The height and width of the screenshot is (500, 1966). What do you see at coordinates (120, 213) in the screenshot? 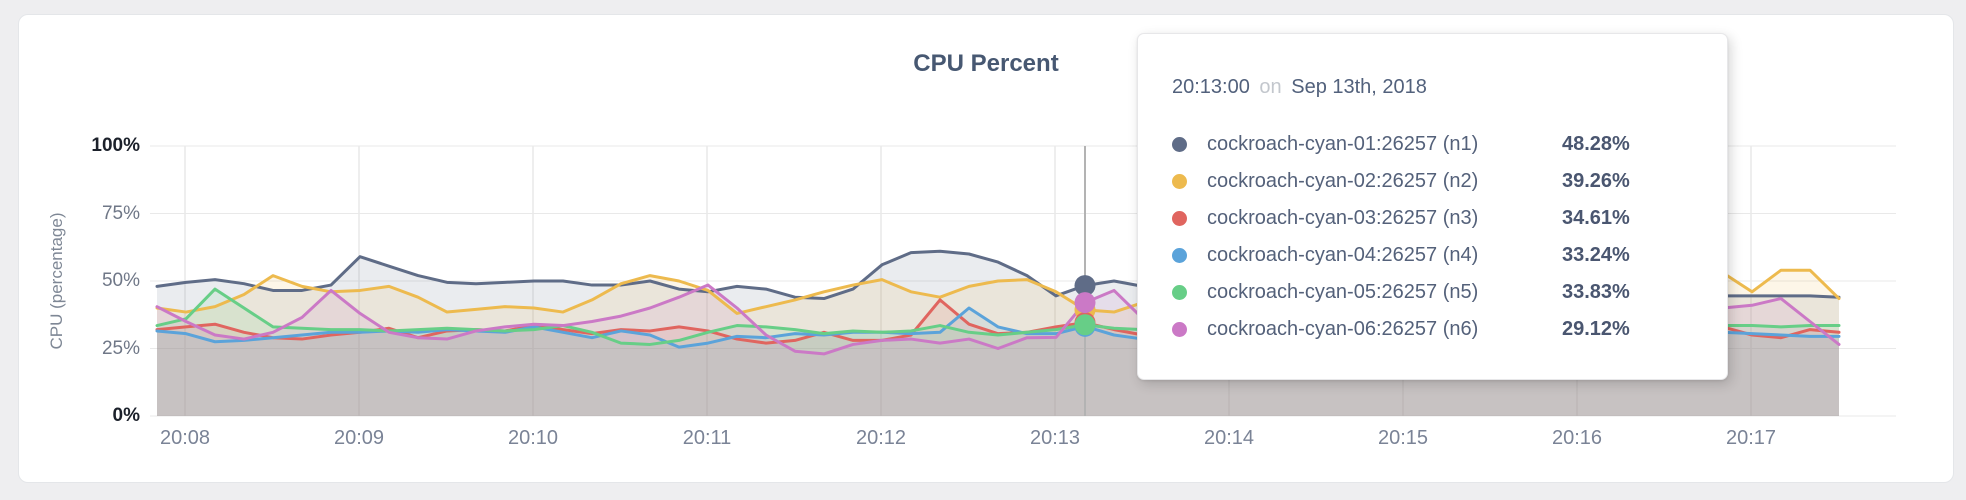
I see `y-tick-label: 75%` at bounding box center [120, 213].